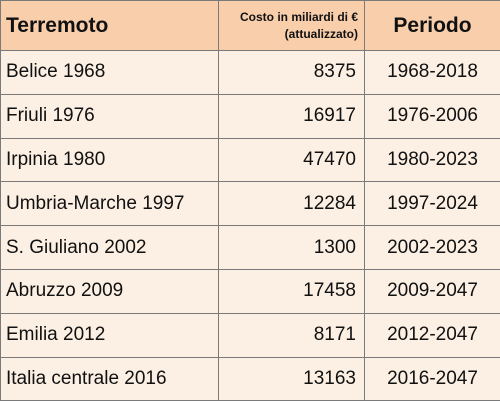 Image resolution: width=500 pixels, height=401 pixels. Describe the element at coordinates (432, 25) in the screenshot. I see `header-period: Periodo` at that location.